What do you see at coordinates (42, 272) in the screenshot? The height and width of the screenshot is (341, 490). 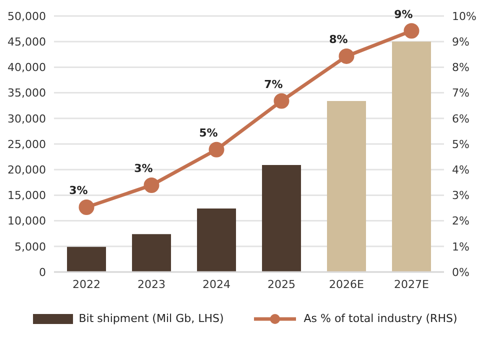 I see `y-tick-label: 0` at bounding box center [42, 272].